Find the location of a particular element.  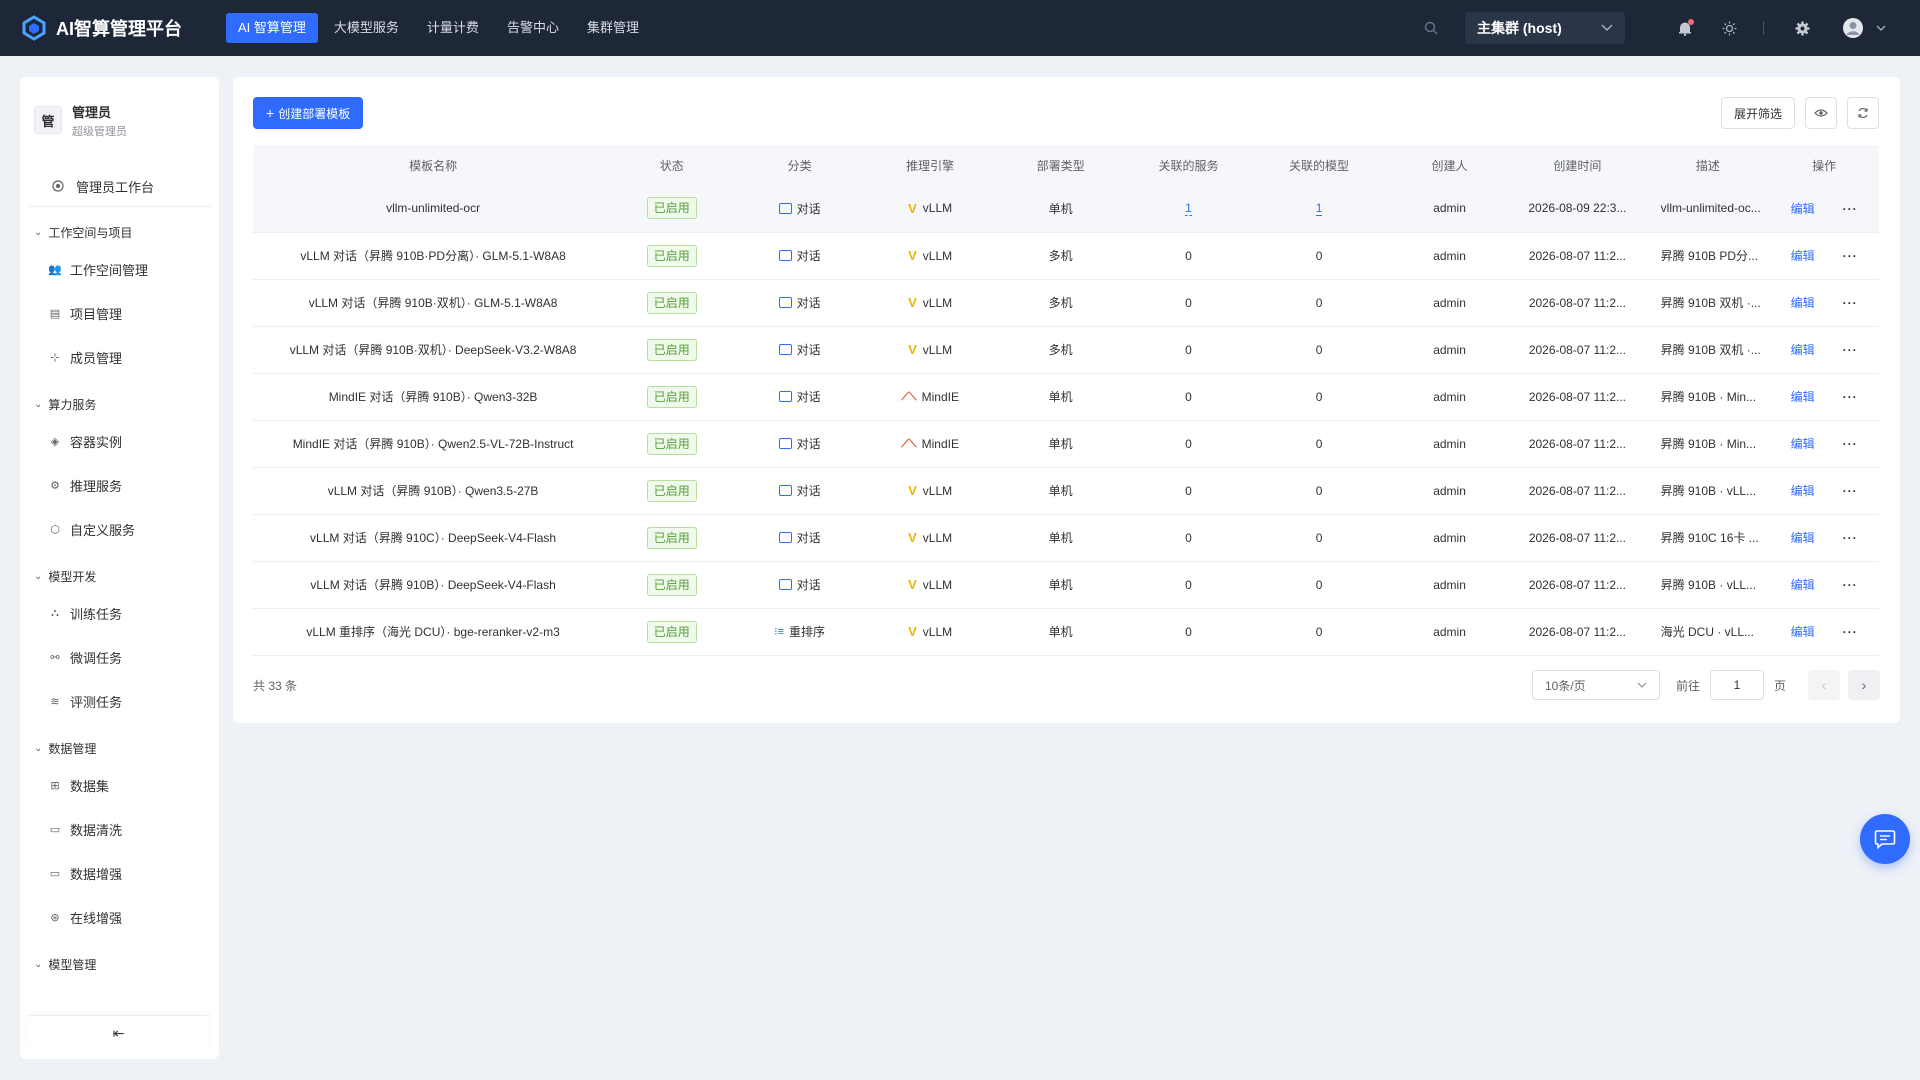

sidebar-group-data: ⌄ 数据管理 is located at coordinates (65, 748).